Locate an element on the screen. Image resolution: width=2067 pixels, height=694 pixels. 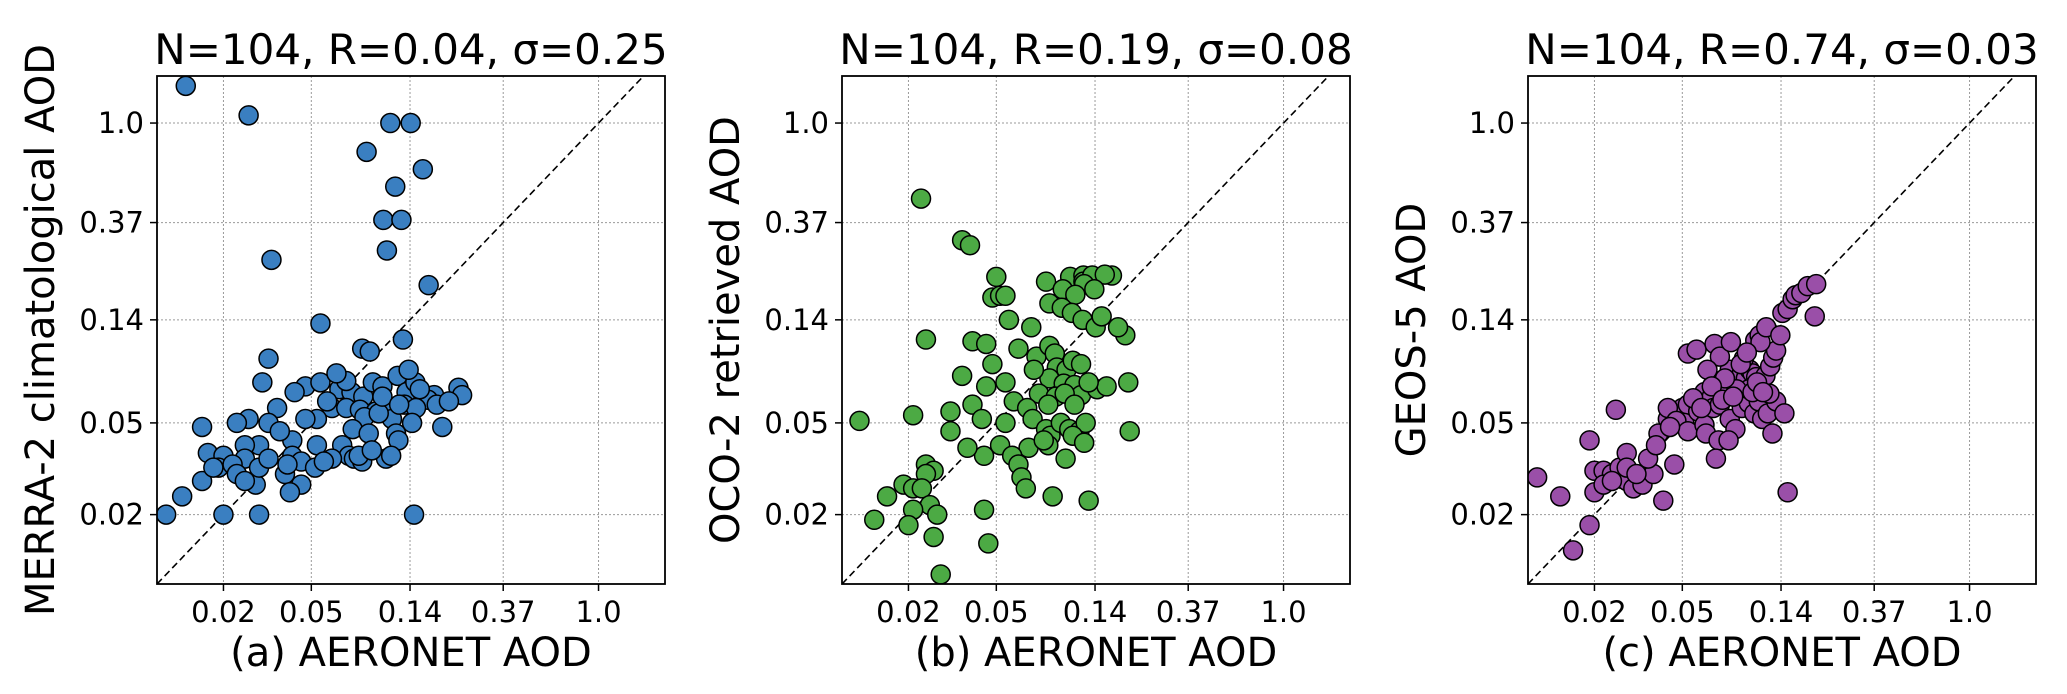
y-tick-label: 1.0 is located at coordinates (806, 123).